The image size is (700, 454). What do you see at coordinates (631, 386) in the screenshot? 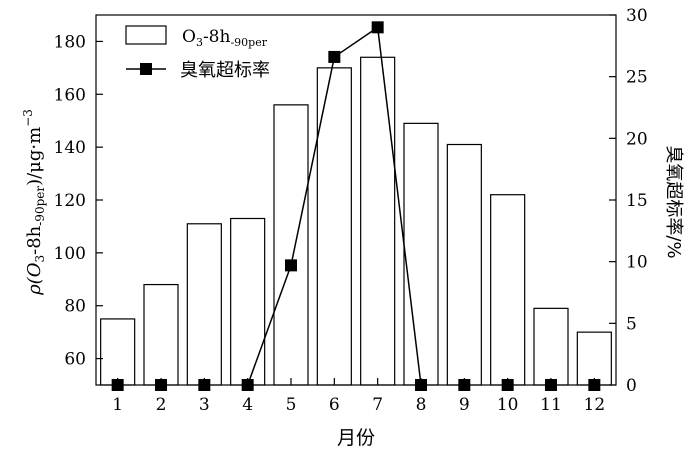
I see `right-tick-label: 0` at bounding box center [631, 386].